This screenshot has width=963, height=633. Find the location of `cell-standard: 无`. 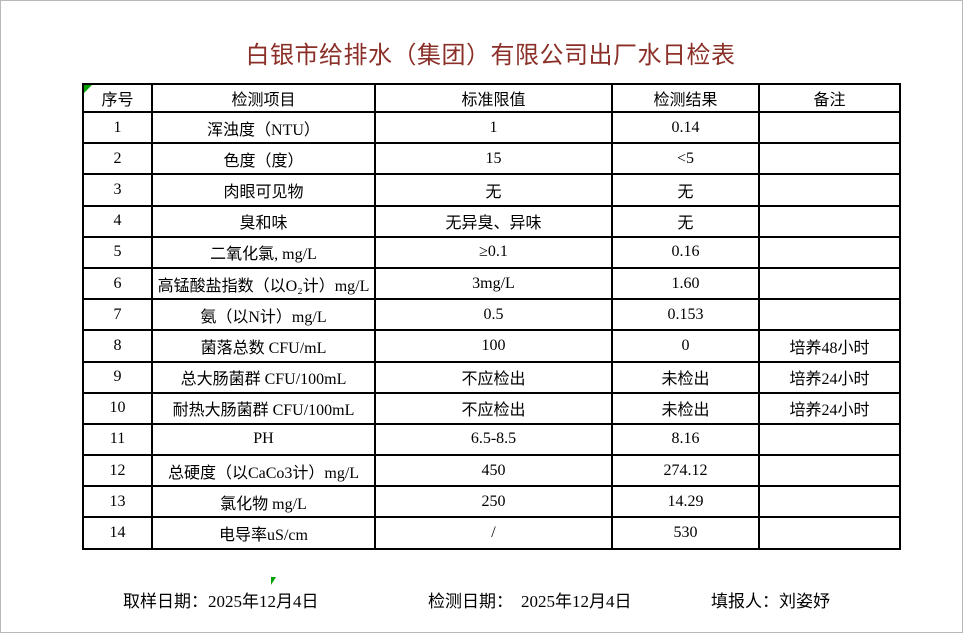

cell-standard: 无 is located at coordinates (493, 190).